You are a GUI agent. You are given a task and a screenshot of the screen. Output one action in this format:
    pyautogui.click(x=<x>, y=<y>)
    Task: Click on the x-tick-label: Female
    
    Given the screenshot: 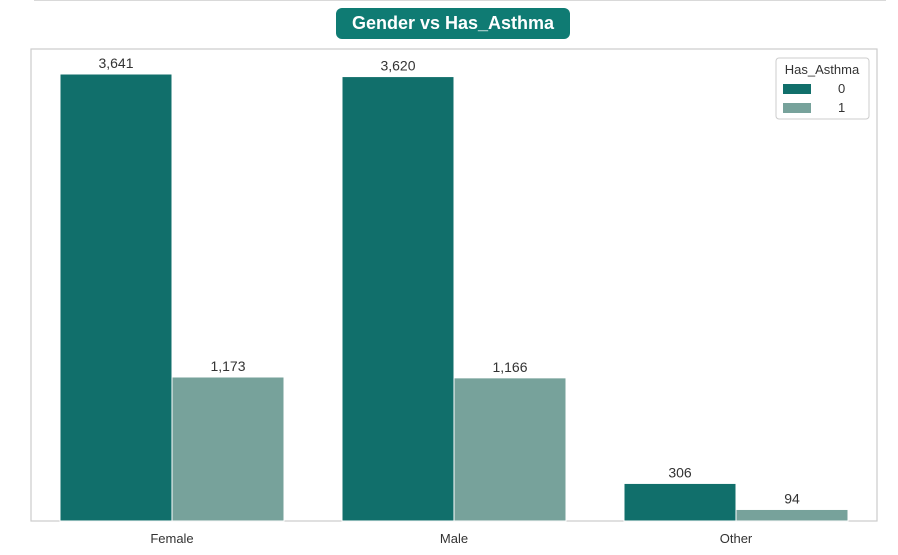 What is the action you would take?
    pyautogui.click(x=171, y=538)
    